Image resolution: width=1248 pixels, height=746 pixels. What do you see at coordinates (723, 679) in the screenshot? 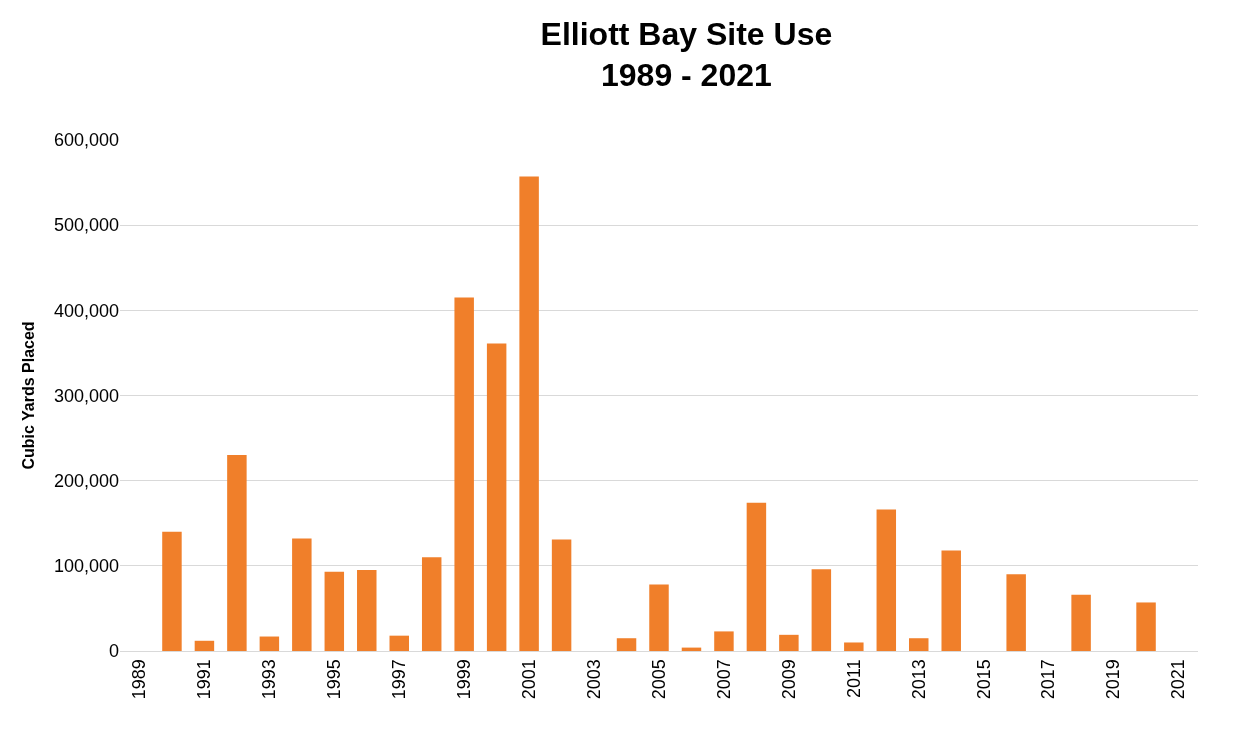
I see `x-tick-label: 2007` at bounding box center [723, 679].